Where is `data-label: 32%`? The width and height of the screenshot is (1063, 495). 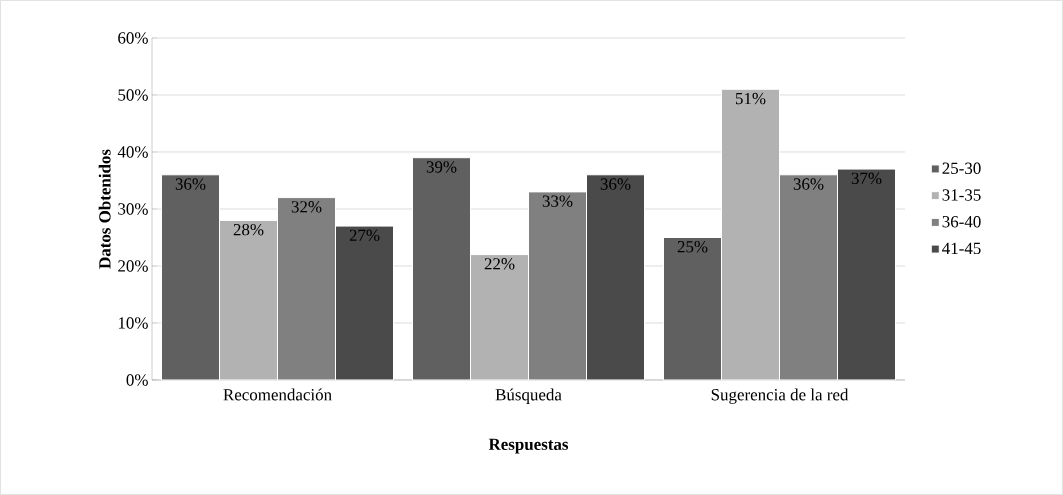 data-label: 32% is located at coordinates (306, 207).